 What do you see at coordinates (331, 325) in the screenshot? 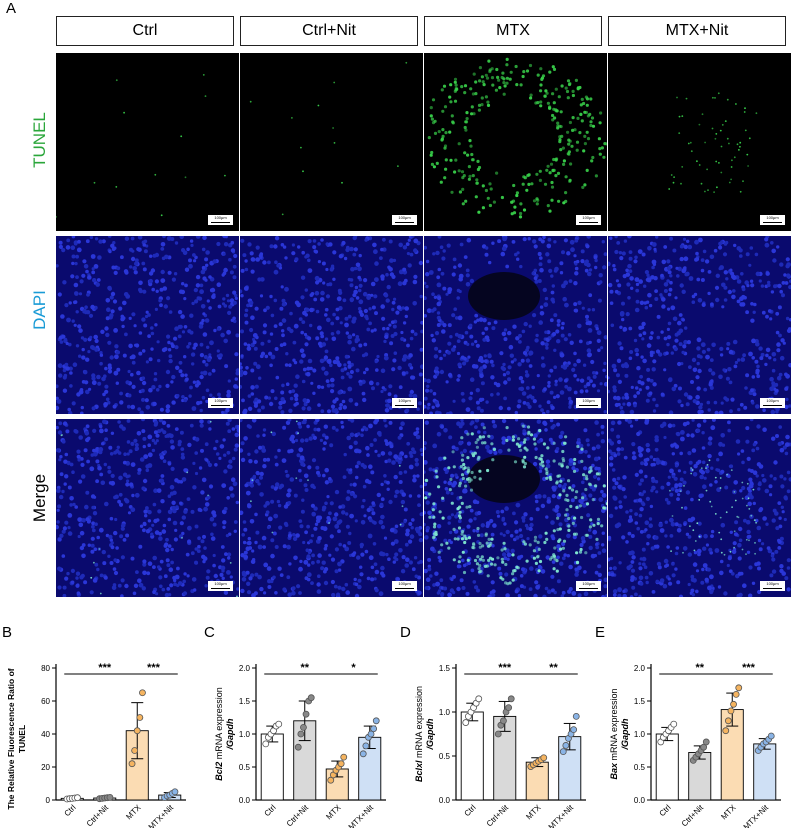
I see `micrograph-dapi-ctrl-nit: 100μm` at bounding box center [331, 325].